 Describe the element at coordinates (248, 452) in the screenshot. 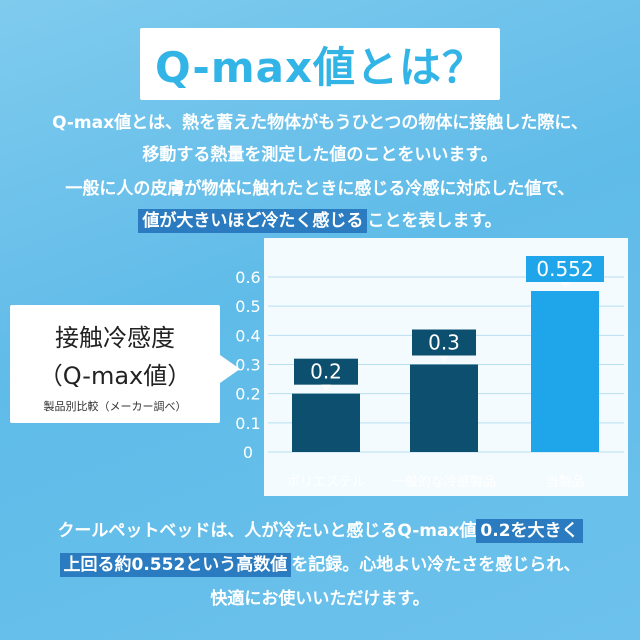

I see `y-tick-label: 0` at that location.